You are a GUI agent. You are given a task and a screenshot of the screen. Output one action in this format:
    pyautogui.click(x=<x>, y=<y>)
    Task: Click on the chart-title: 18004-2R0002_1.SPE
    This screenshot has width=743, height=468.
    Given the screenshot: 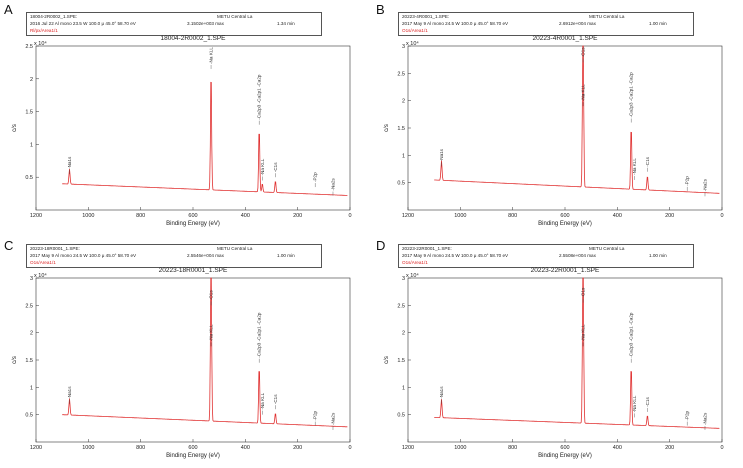 What is the action you would take?
    pyautogui.click(x=193, y=38)
    